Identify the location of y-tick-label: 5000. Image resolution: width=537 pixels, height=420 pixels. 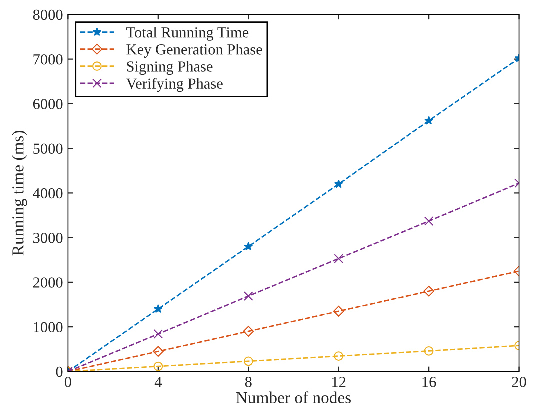
(48, 149).